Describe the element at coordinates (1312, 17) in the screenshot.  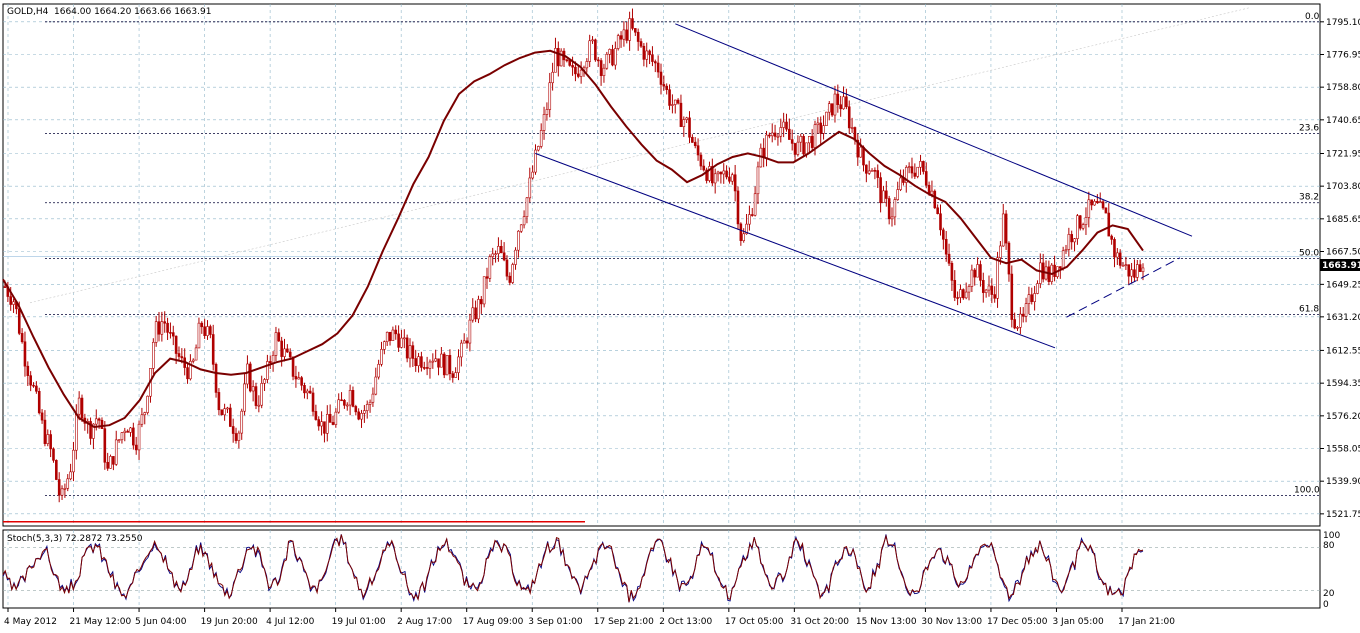
I see `fib-level-label: 0.0` at that location.